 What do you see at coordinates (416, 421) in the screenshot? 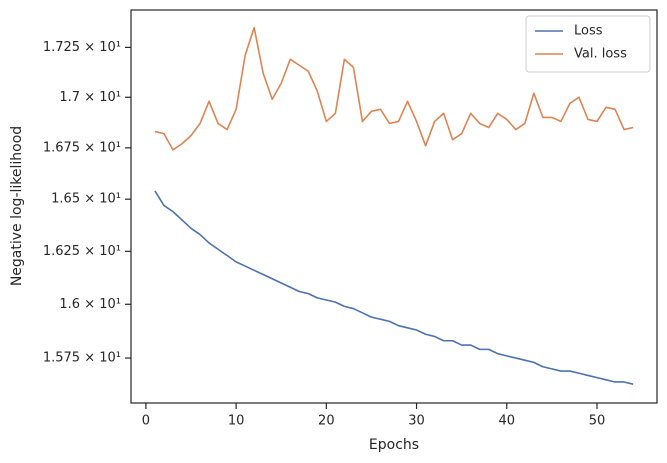
I see `x-tick-label: 30` at bounding box center [416, 421].